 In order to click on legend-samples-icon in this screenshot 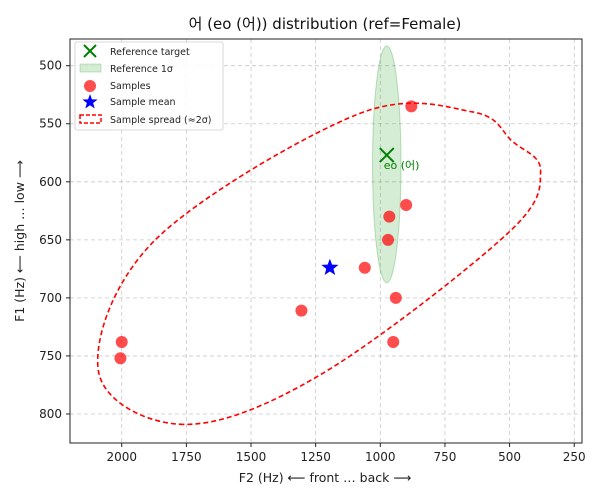, I will do `click(90, 86)`.